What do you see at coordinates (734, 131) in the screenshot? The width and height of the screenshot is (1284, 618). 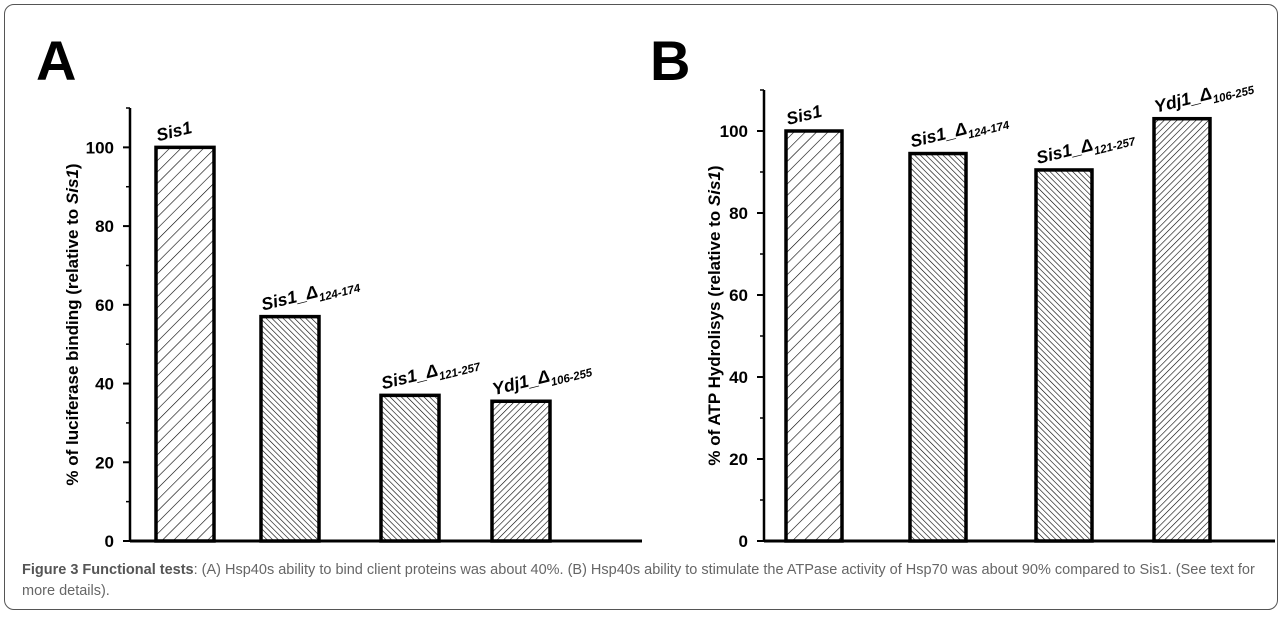 I see `y-tick-label-b-100: 100` at bounding box center [734, 131].